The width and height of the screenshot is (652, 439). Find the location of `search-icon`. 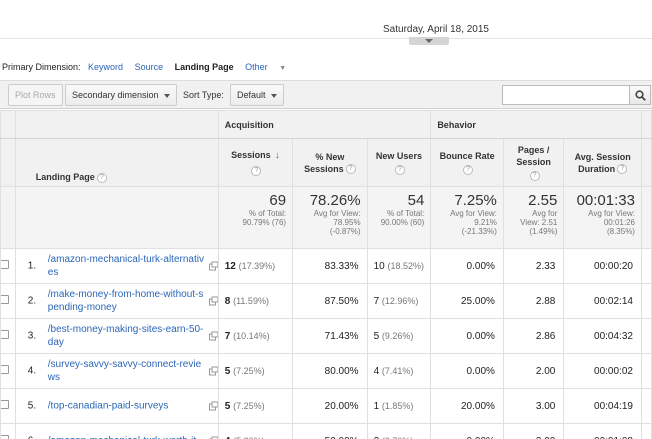

search-icon is located at coordinates (640, 95).